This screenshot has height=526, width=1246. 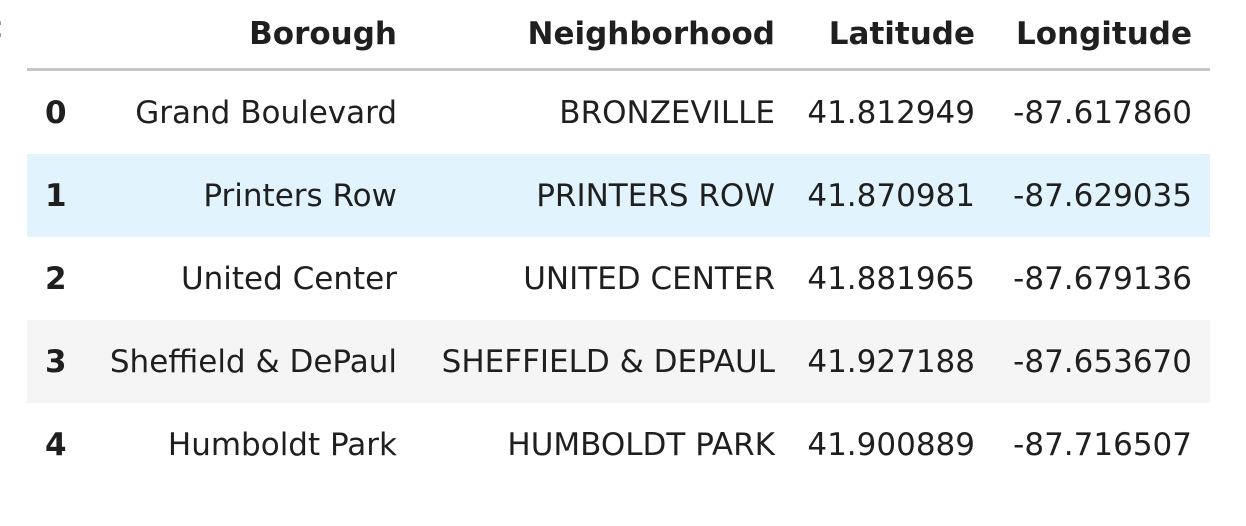 I want to click on column-header-latitude: Latitude, so click(x=893, y=35).